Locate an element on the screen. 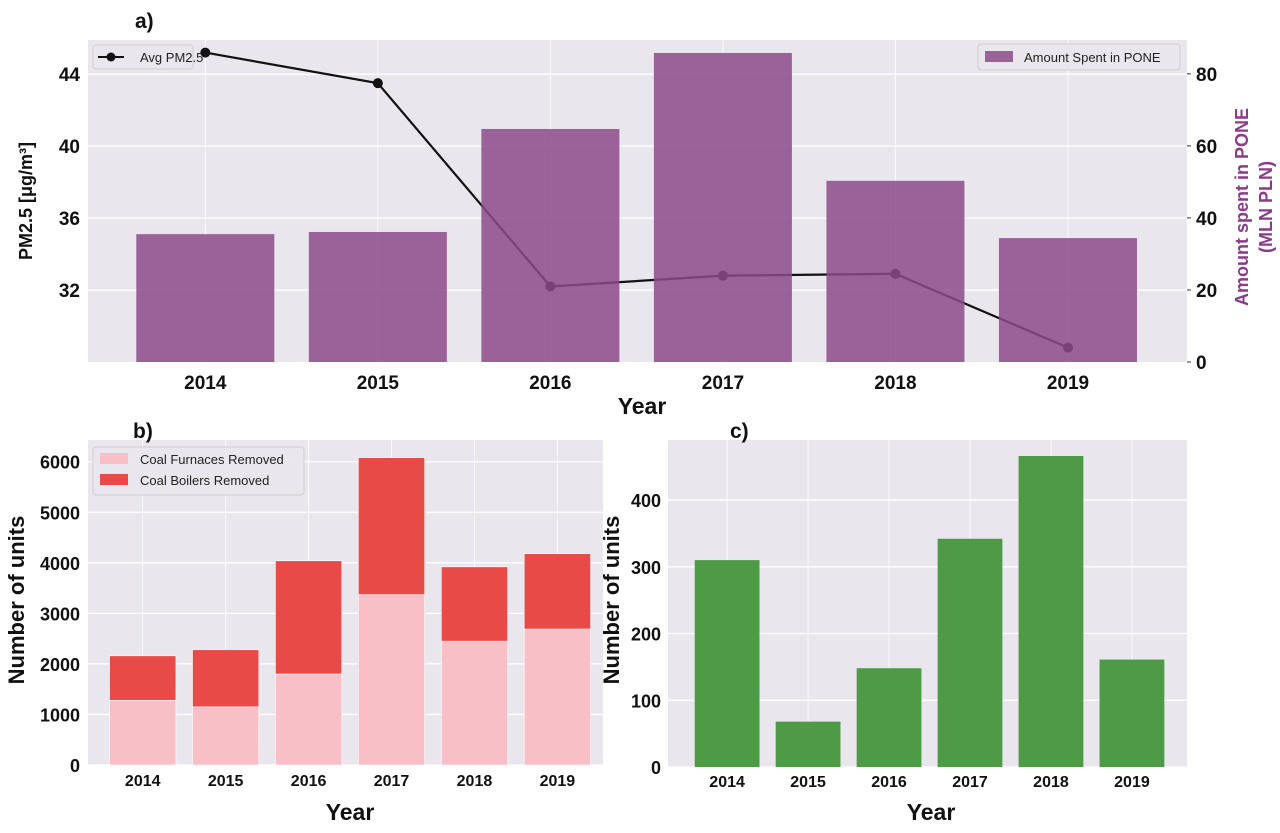 The width and height of the screenshot is (1280, 833). y-tick-label: 2000 is located at coordinates (60, 665).